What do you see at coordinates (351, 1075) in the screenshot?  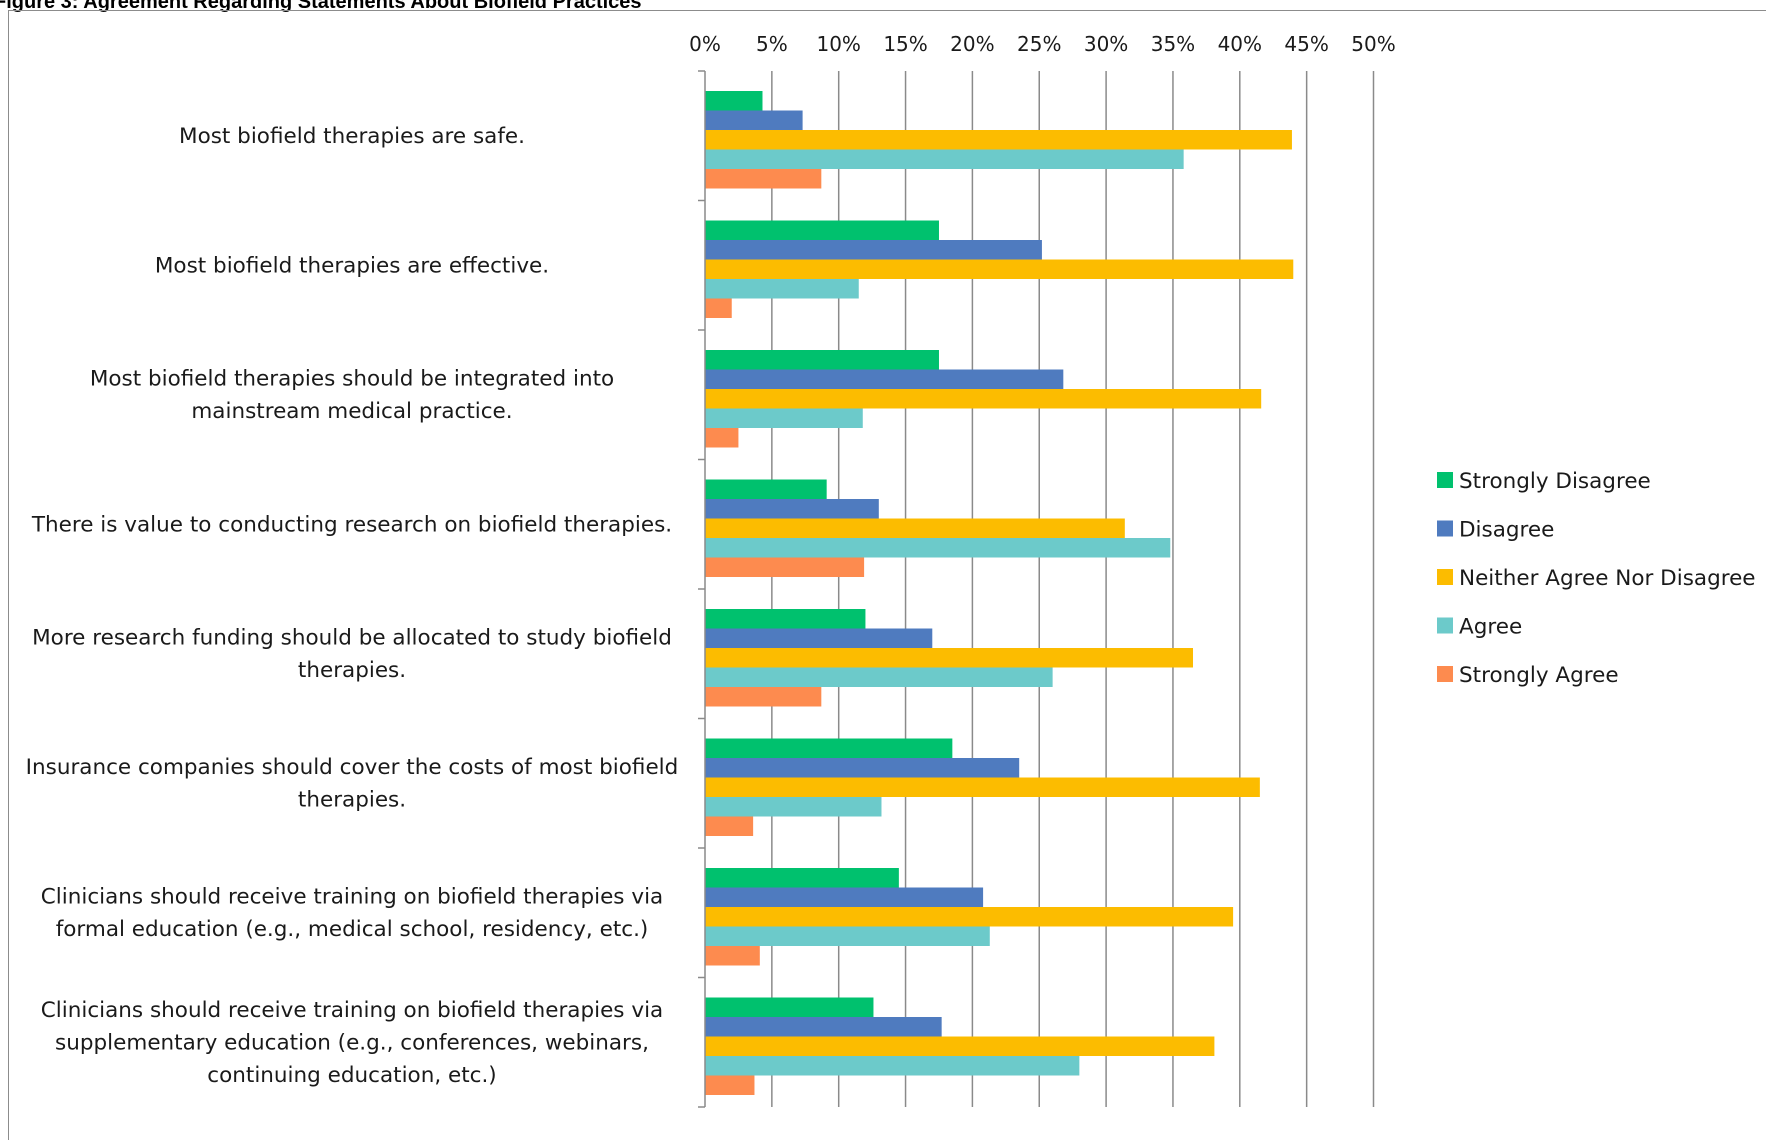 I see `category-label: continuing education, etc.)` at bounding box center [351, 1075].